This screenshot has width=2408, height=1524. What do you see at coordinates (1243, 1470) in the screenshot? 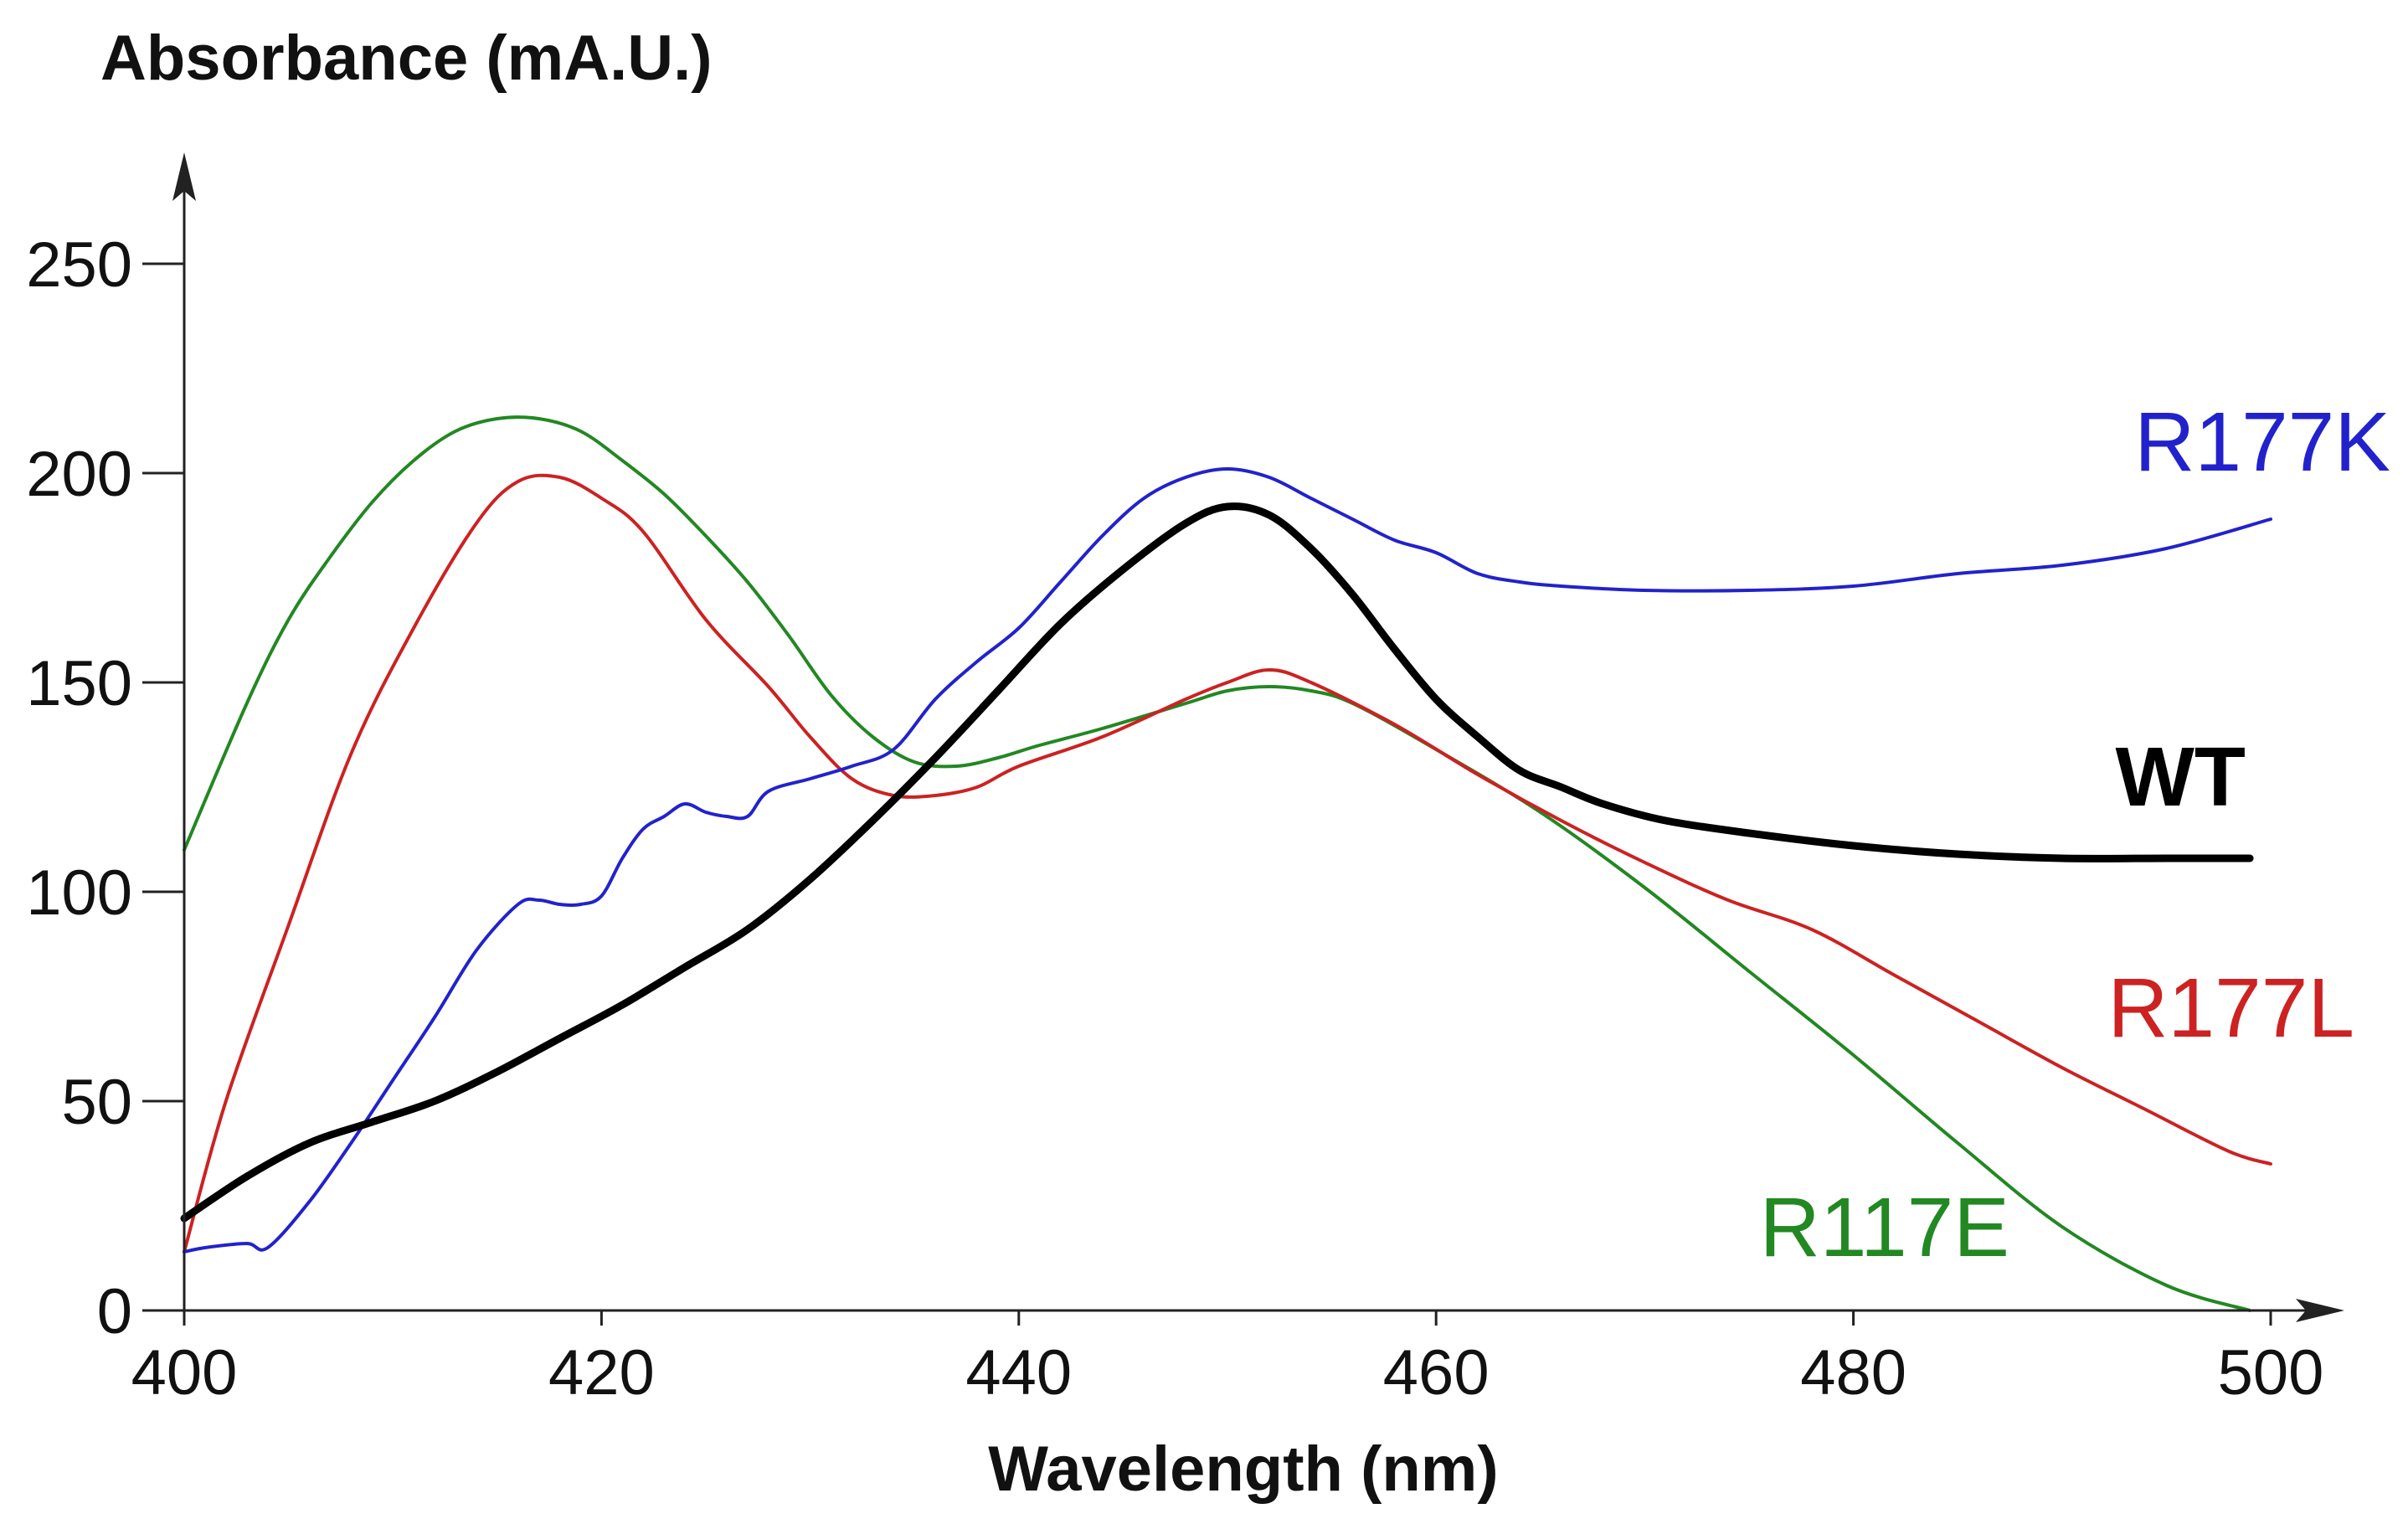
I see `x-axis-title: Wavelength (nm)` at bounding box center [1243, 1470].